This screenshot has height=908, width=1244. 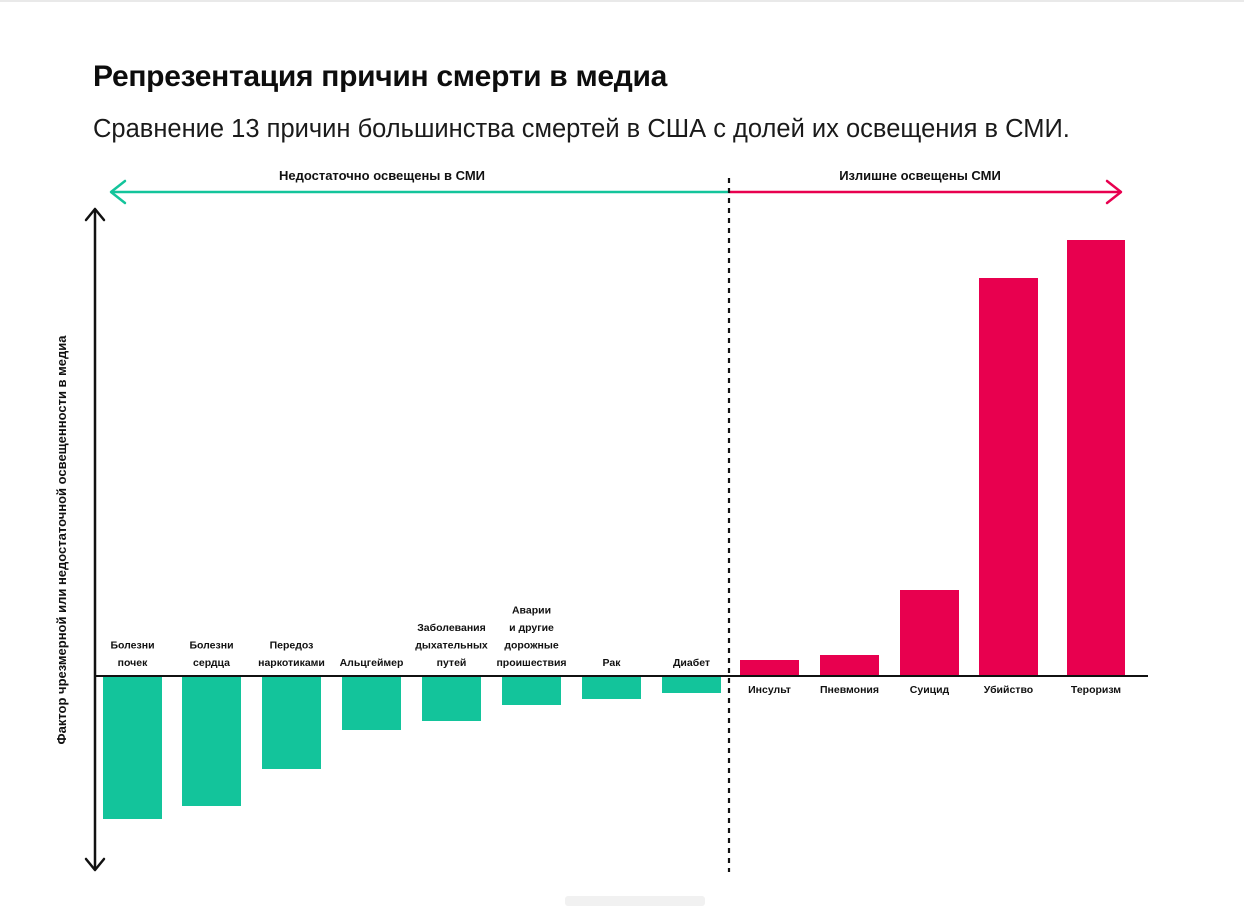 What do you see at coordinates (211, 655) in the screenshot?
I see `category-label-2: Болезни сердца` at bounding box center [211, 655].